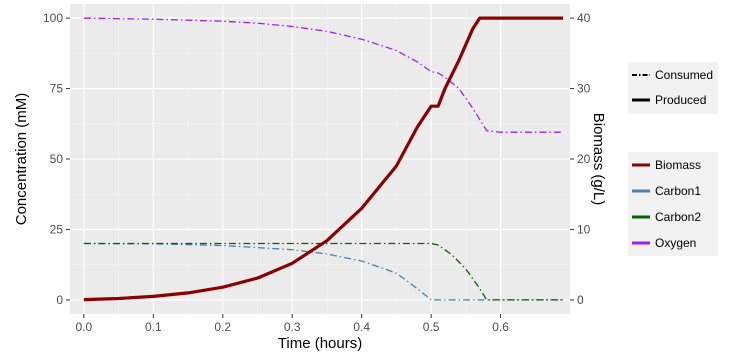 This screenshot has width=730, height=358. I want to click on x-axis-title: Time (hours), so click(320, 343).